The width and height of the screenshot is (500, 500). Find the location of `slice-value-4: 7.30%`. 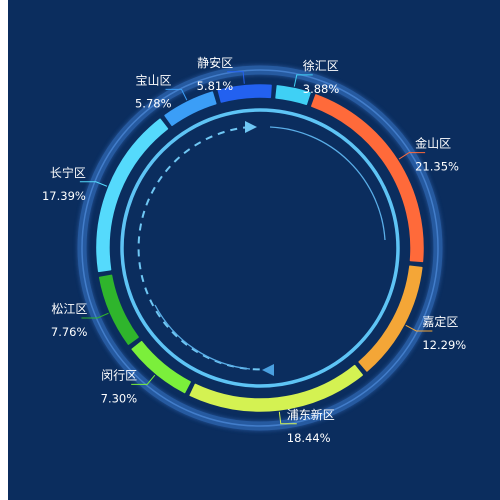

slice-value-4: 7.30% is located at coordinates (119, 398).